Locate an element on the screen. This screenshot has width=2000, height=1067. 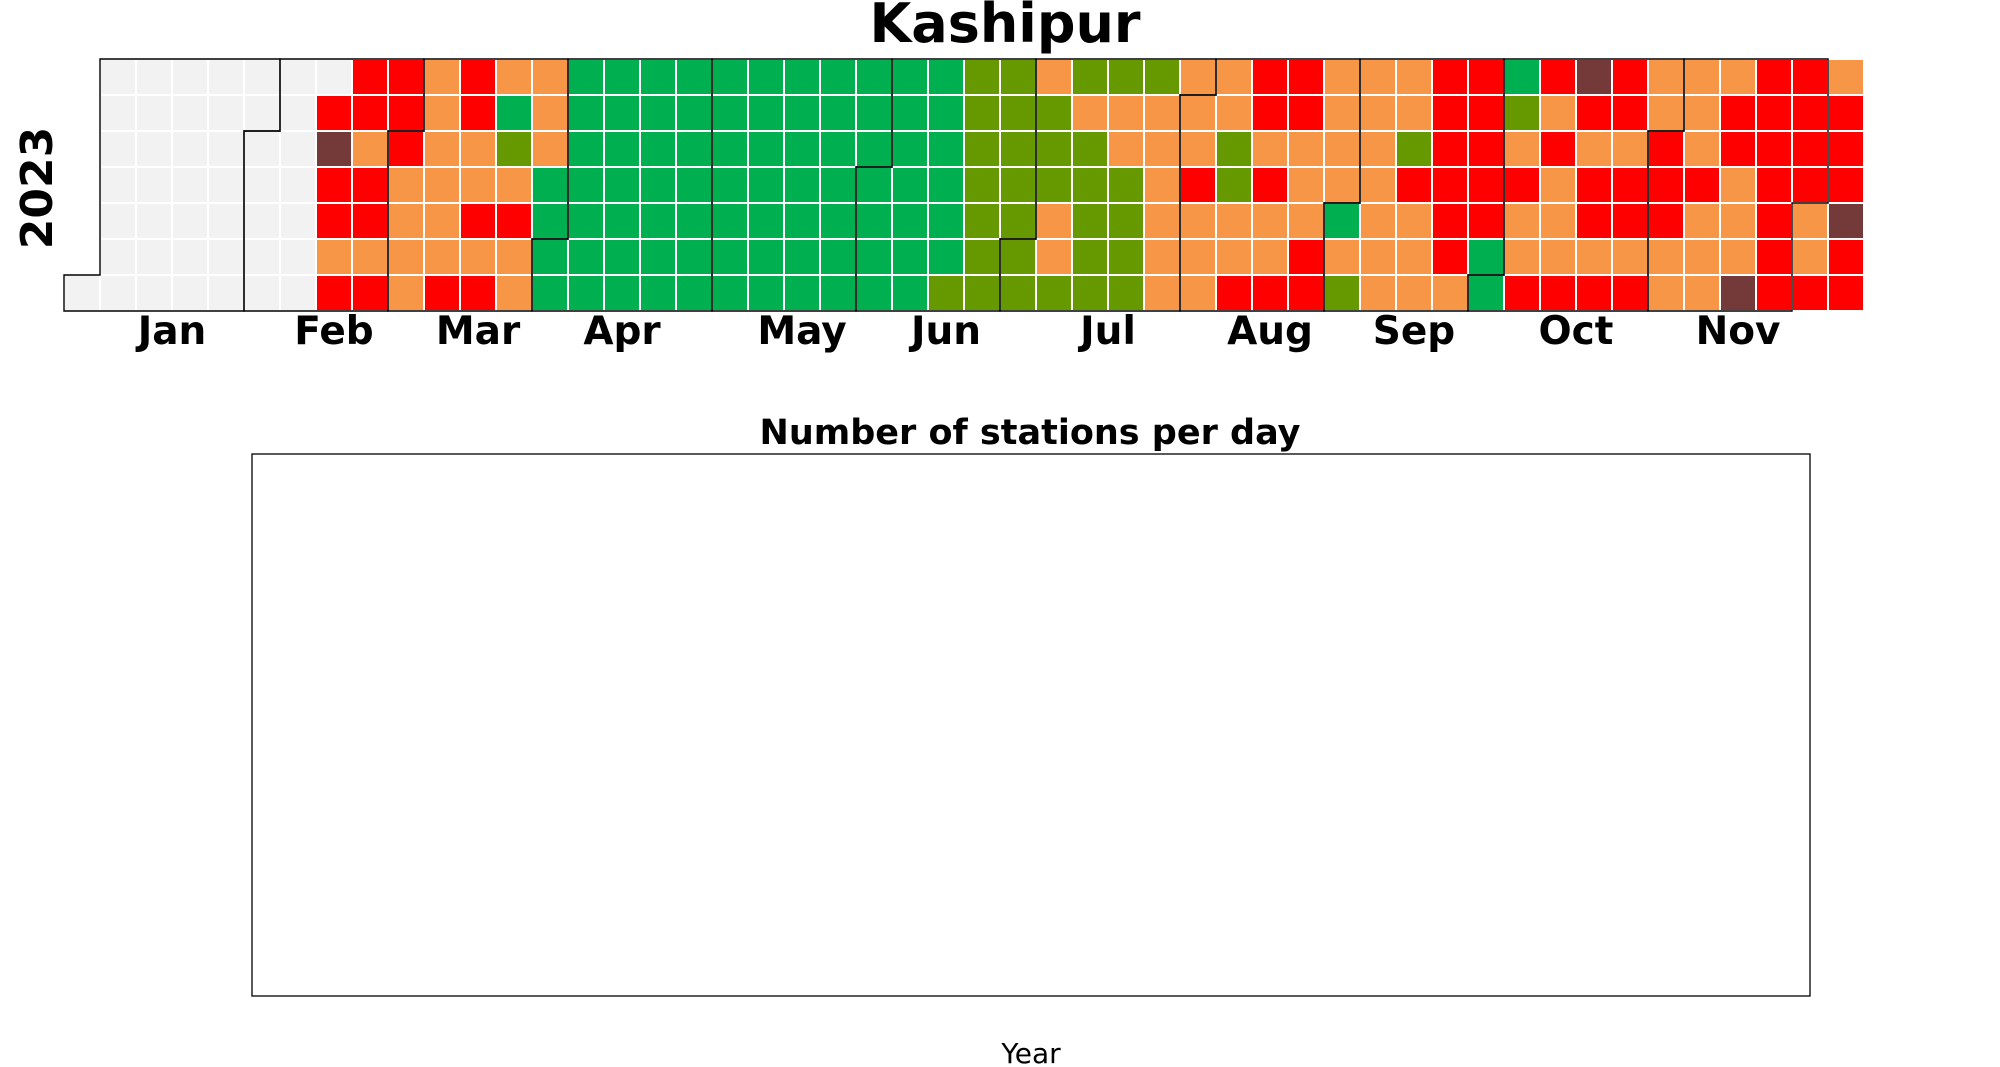
month-label: Jul is located at coordinates (1106, 331).